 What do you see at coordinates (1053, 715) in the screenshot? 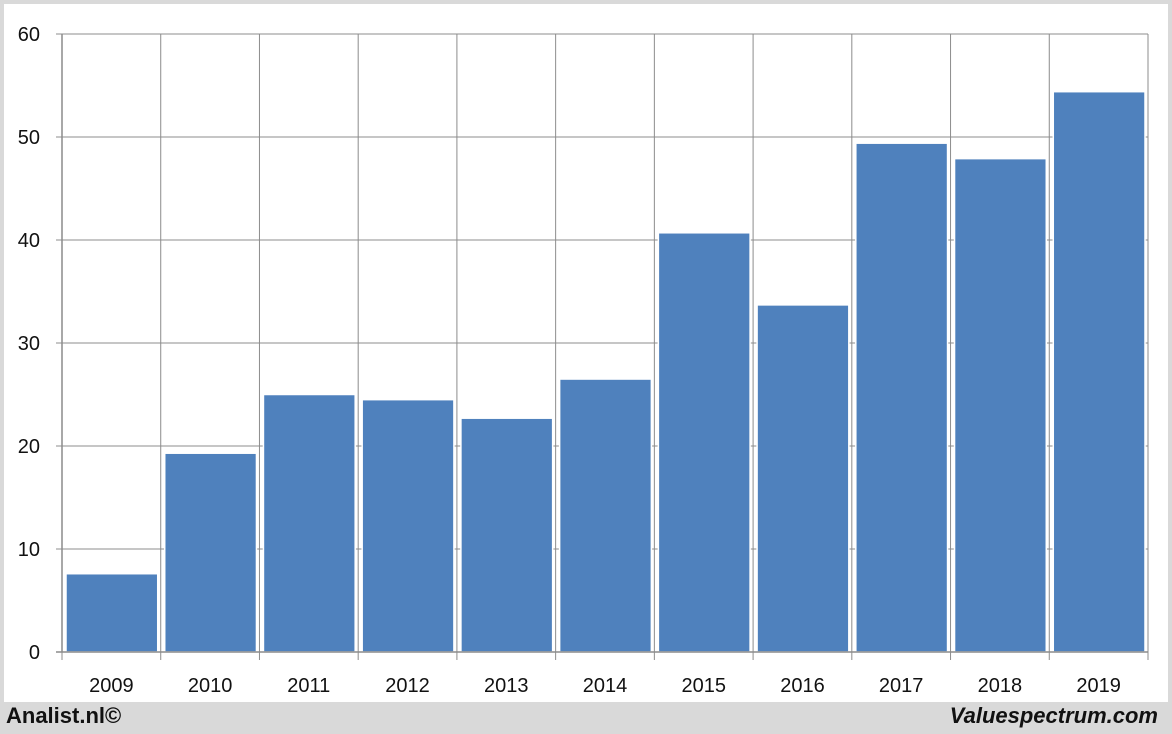
I see `footer-right-credit: Valuespectrum.com` at bounding box center [1053, 715].